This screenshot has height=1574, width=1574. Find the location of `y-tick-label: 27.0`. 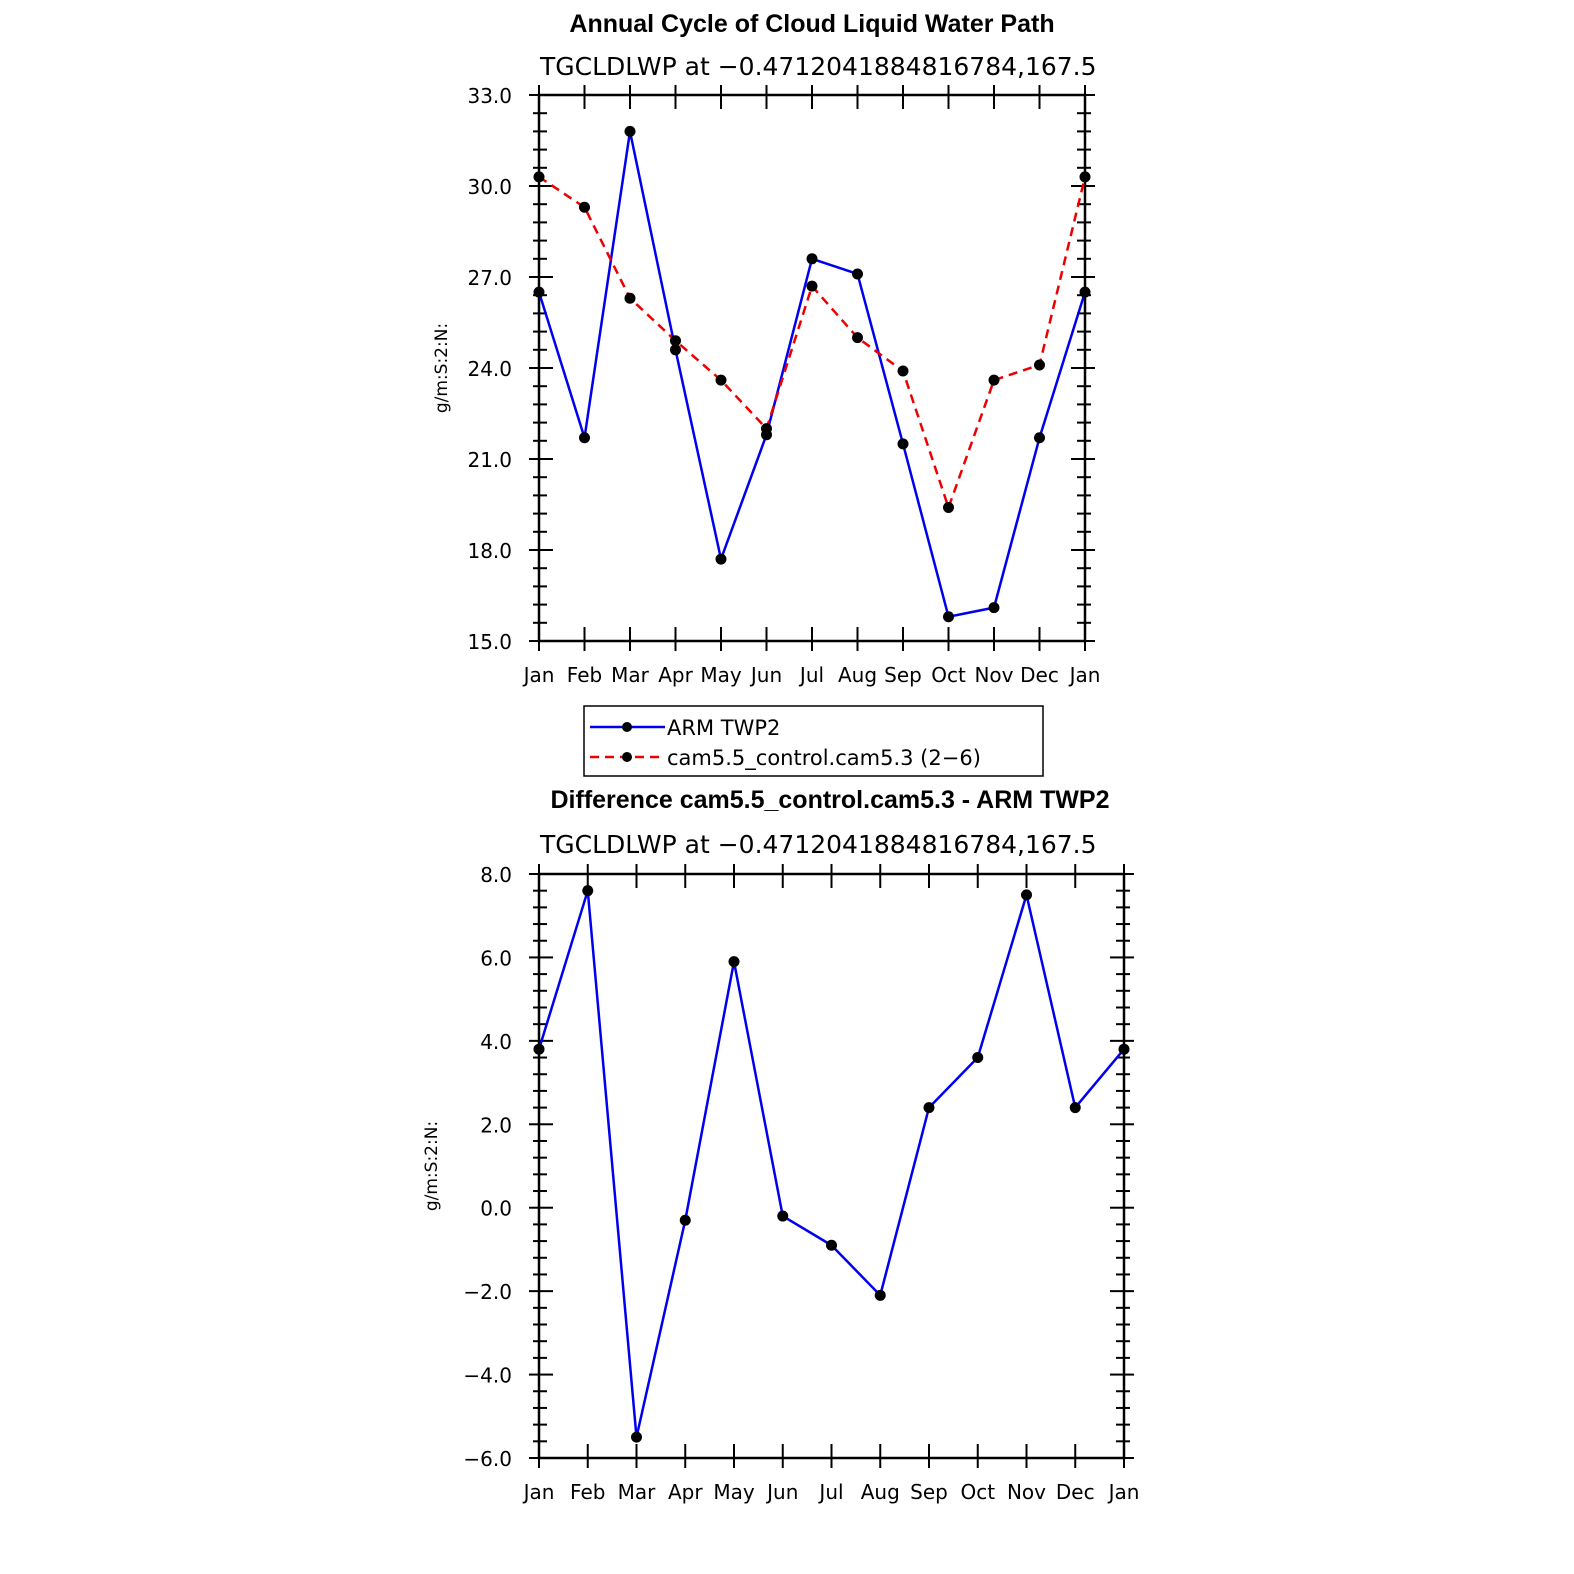

y-tick-label: 27.0 is located at coordinates (489, 278).